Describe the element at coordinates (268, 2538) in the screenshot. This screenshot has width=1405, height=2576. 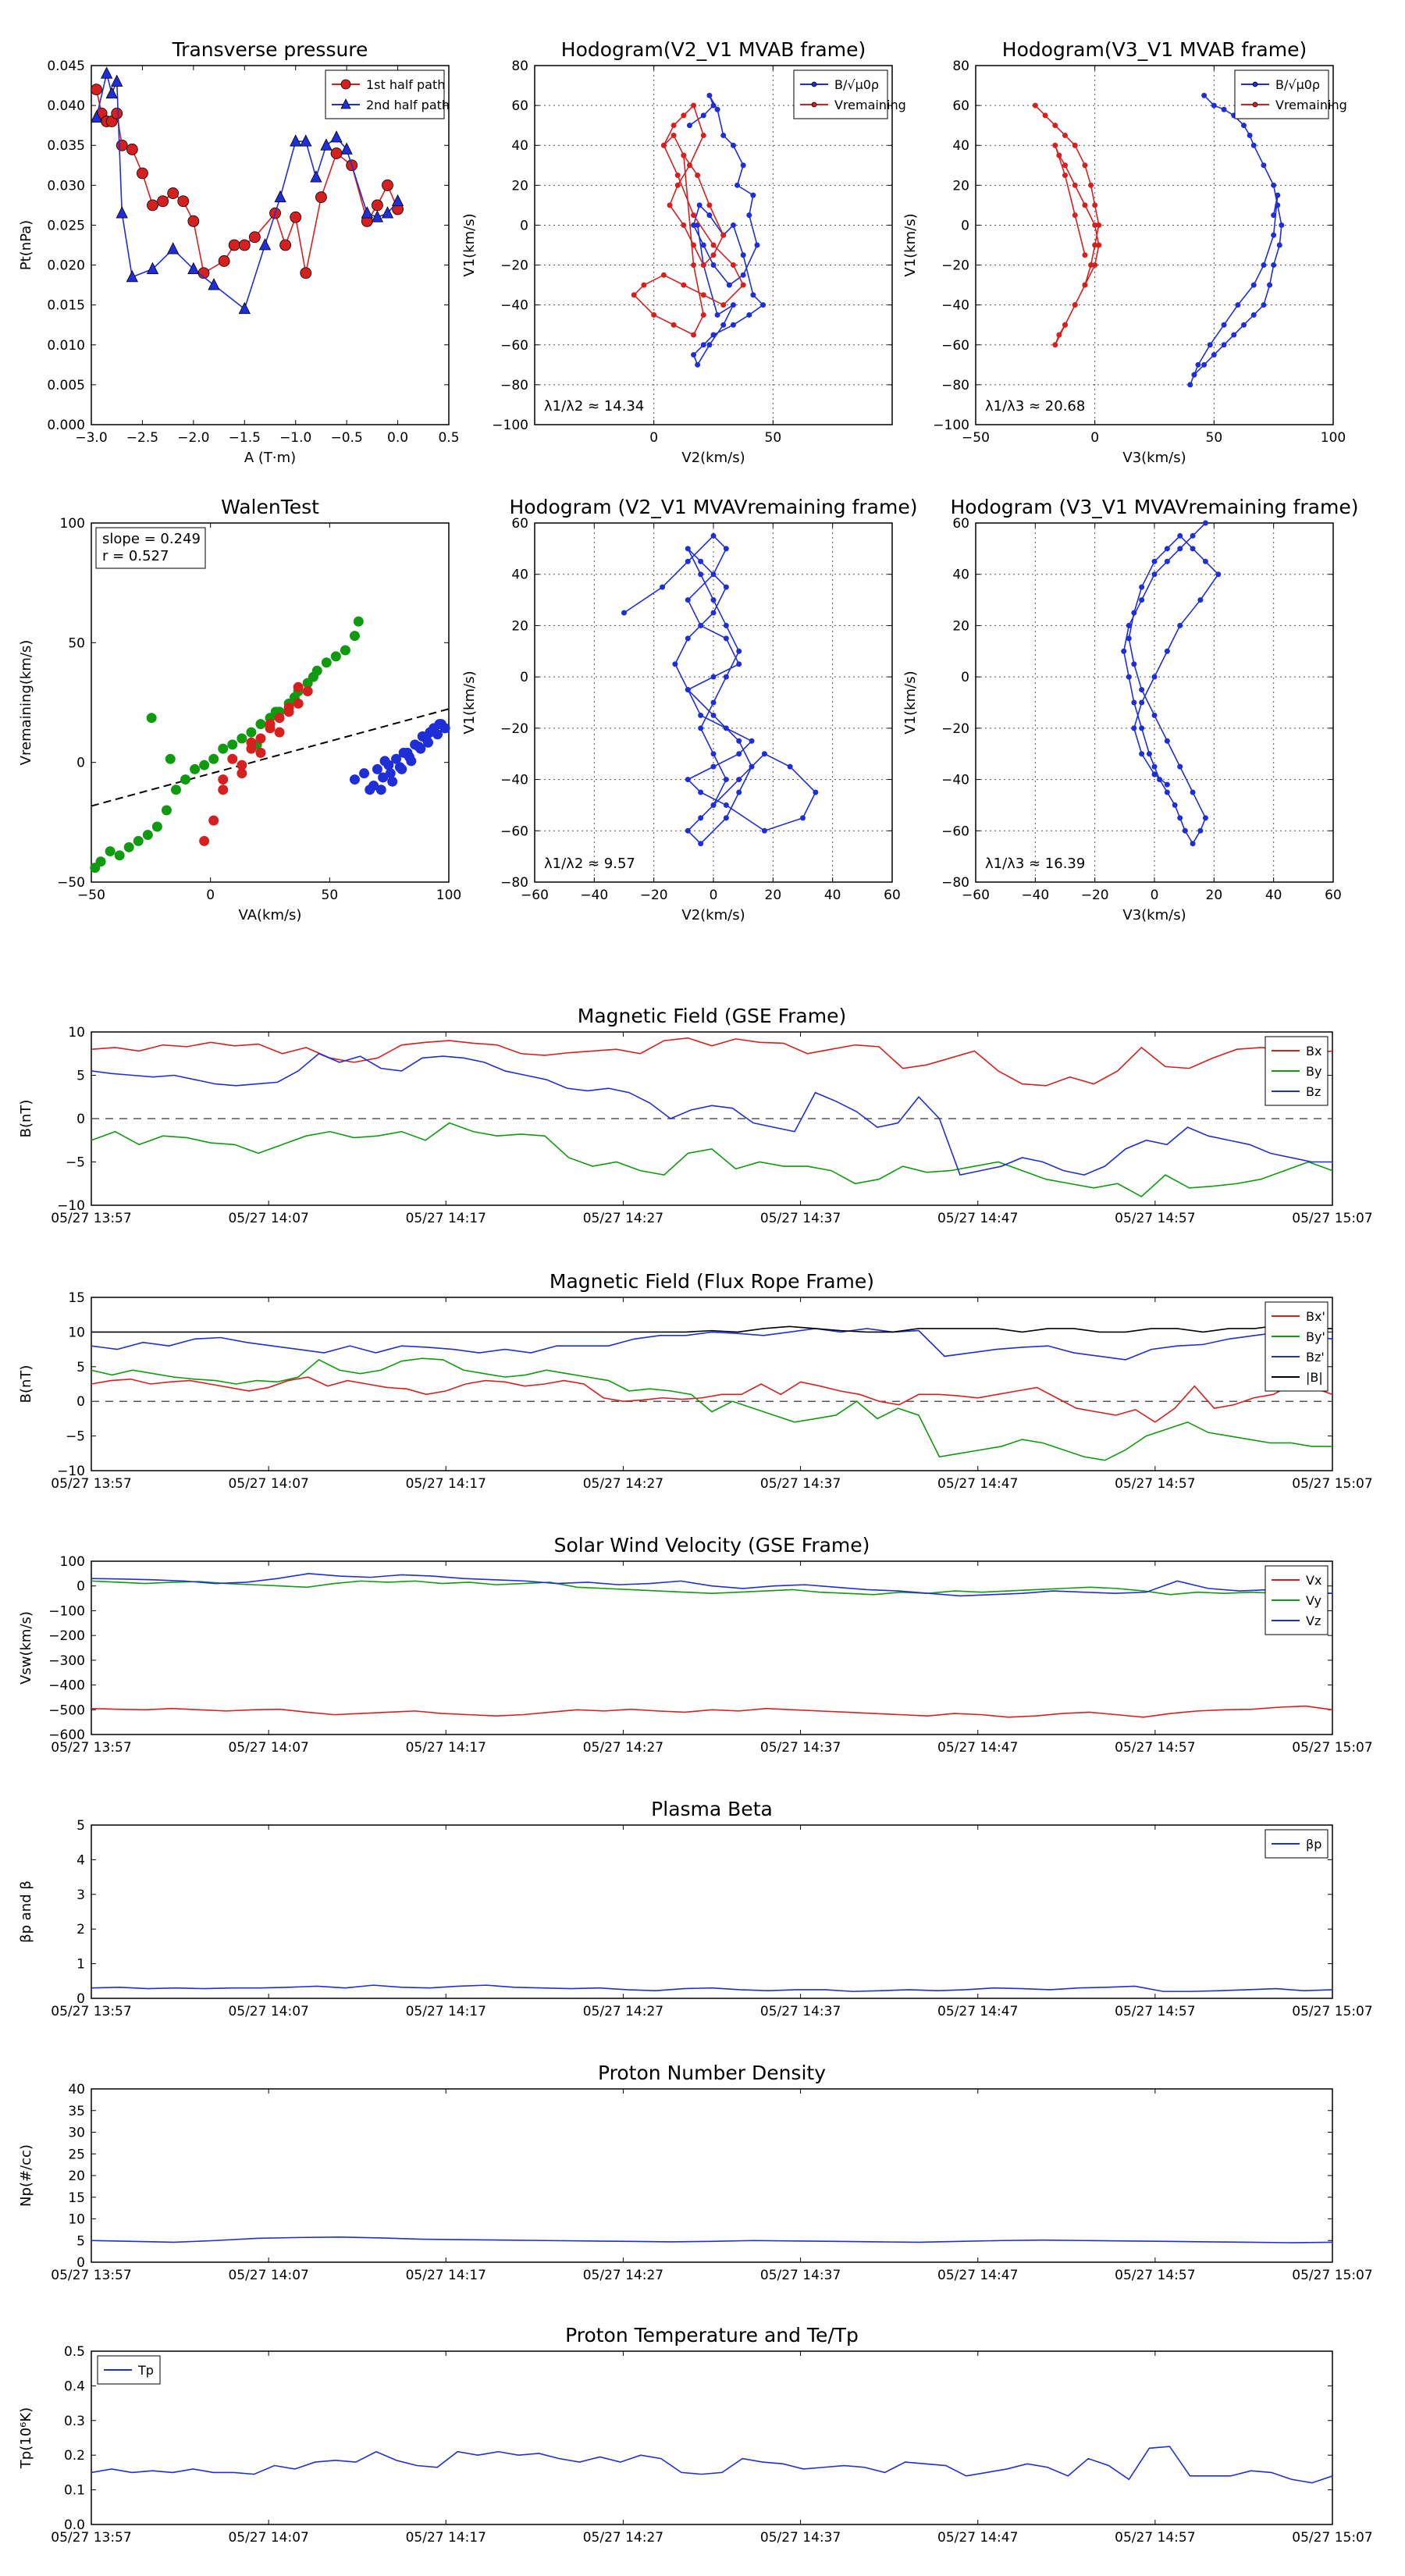
I see `x-tick-label: 05/27 14:07` at that location.